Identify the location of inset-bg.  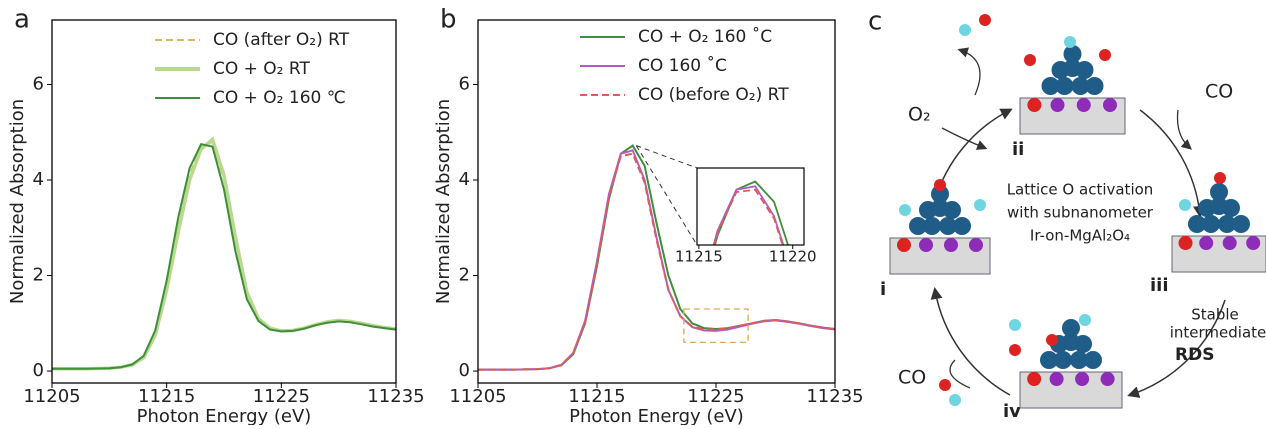
(750, 206).